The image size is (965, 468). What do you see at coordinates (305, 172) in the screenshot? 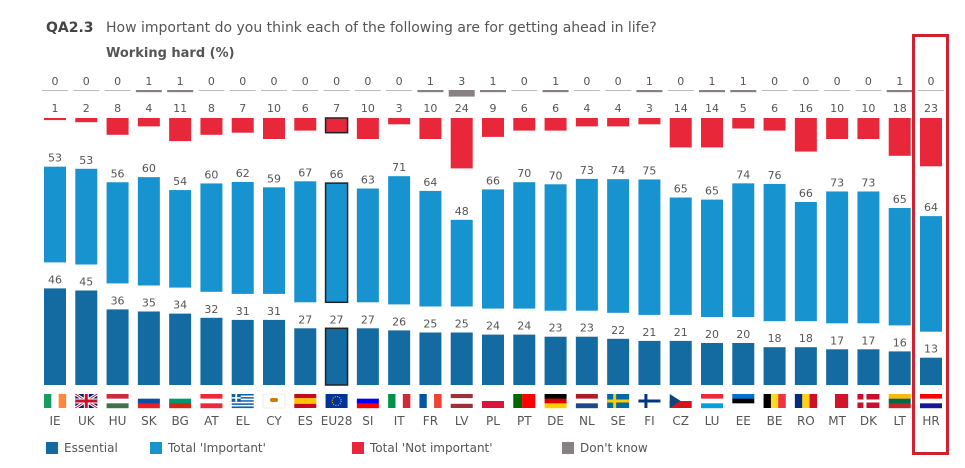
I see `important-label: 67` at bounding box center [305, 172].